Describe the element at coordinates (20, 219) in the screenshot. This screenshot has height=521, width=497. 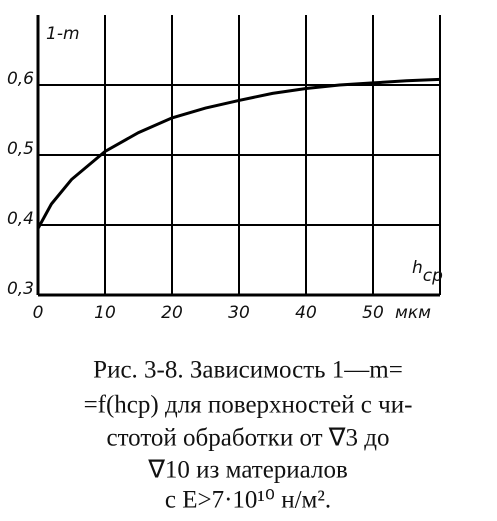
I see `y-tick-label: 0,4` at that location.